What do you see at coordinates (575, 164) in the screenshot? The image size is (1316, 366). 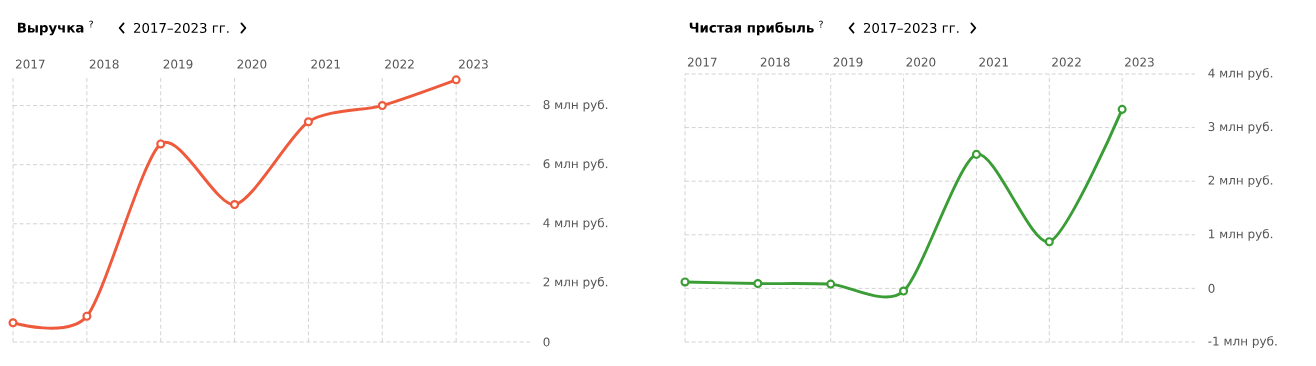 I see `y-tick-label: 6 млн руб.` at bounding box center [575, 164].